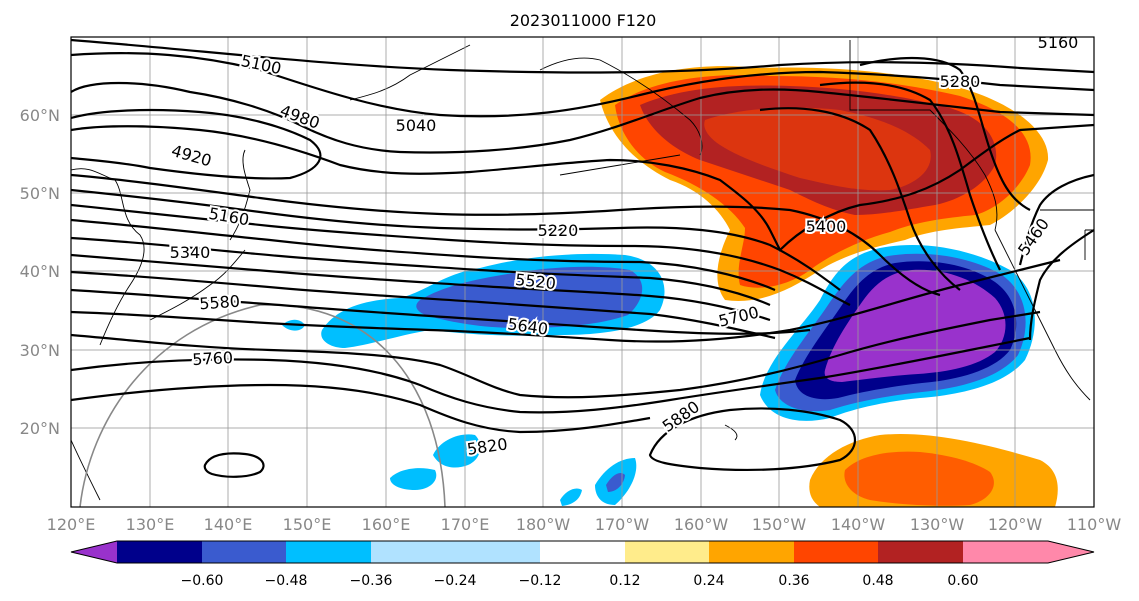 The width and height of the screenshot is (1139, 601). I want to click on lat-label: 20°N, so click(40, 428).